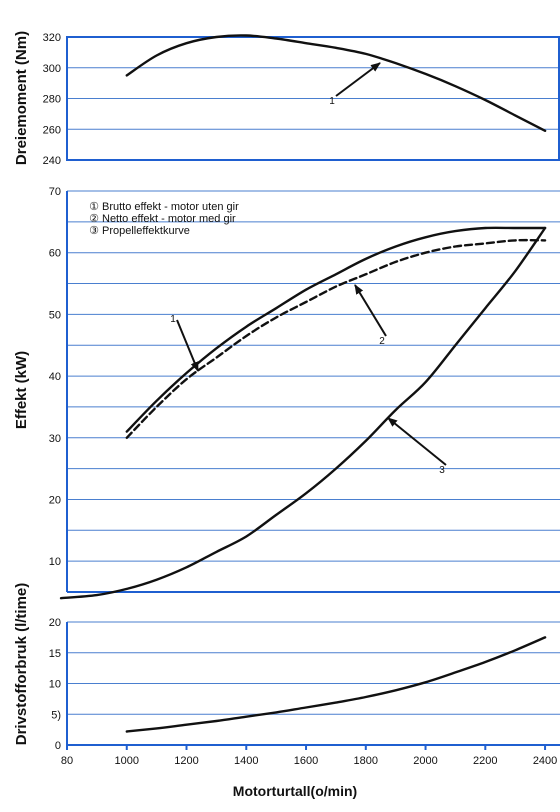  I want to click on x-tick-label: 80, so click(67, 761).